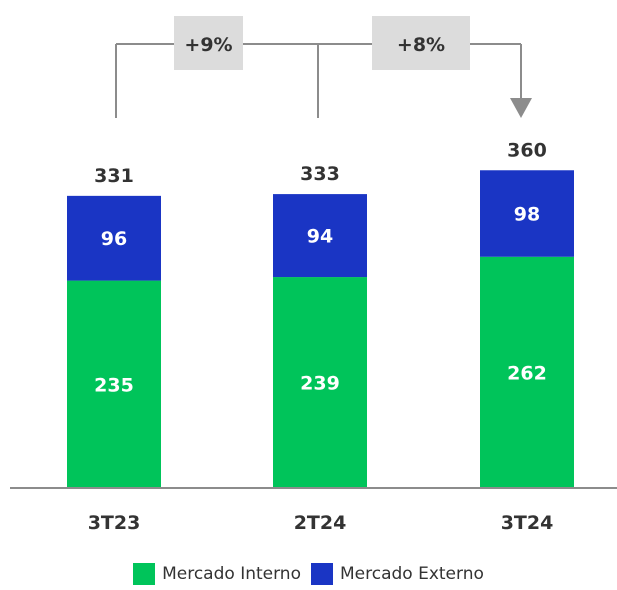  I want to click on bar-mercado-interno-3t23, so click(114, 384).